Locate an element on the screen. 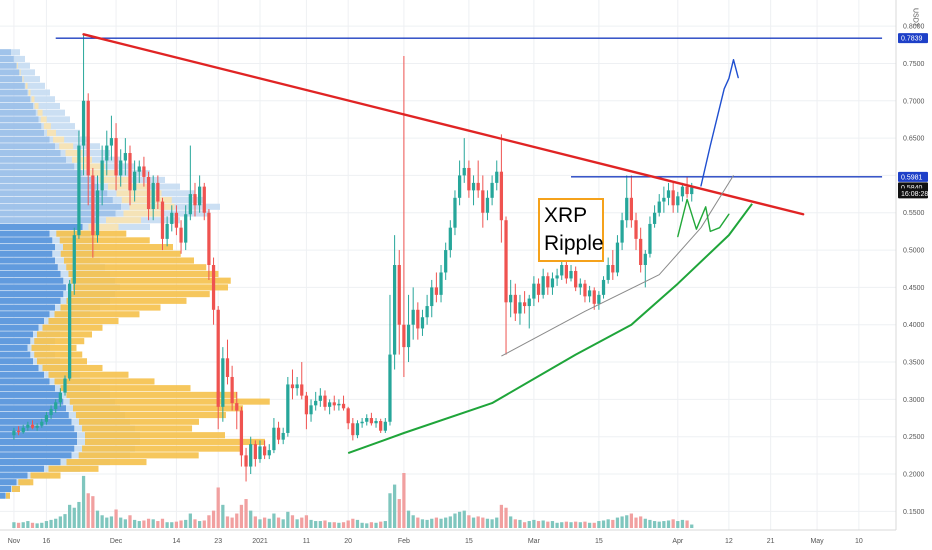  grey-support-trendline is located at coordinates (617, 266).